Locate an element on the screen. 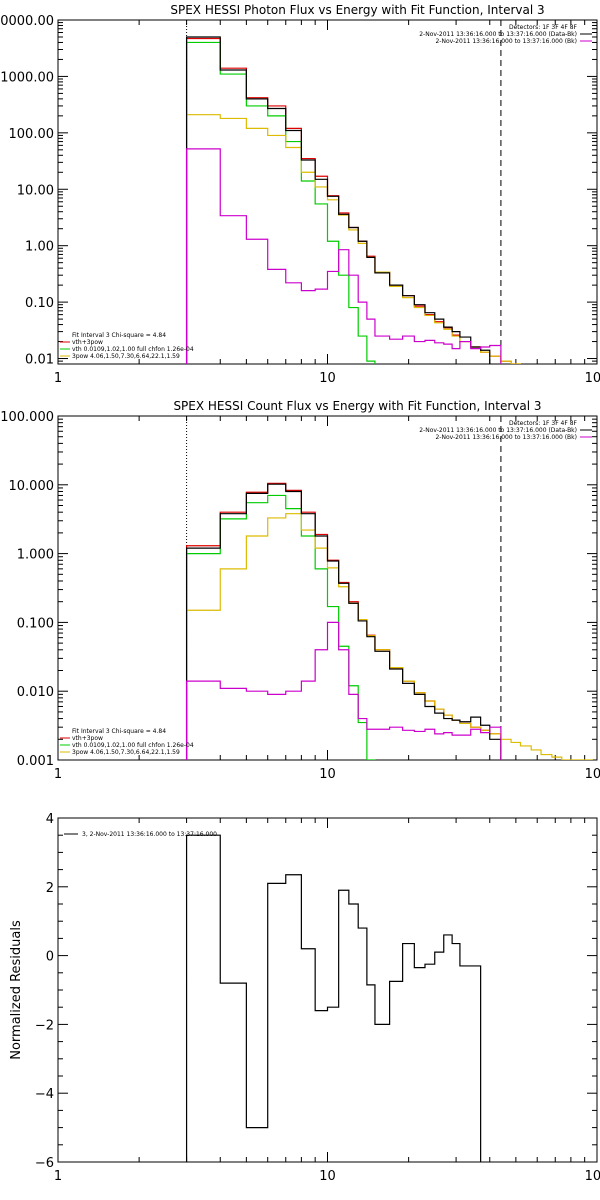  plot-area is located at coordinates (333, 998).